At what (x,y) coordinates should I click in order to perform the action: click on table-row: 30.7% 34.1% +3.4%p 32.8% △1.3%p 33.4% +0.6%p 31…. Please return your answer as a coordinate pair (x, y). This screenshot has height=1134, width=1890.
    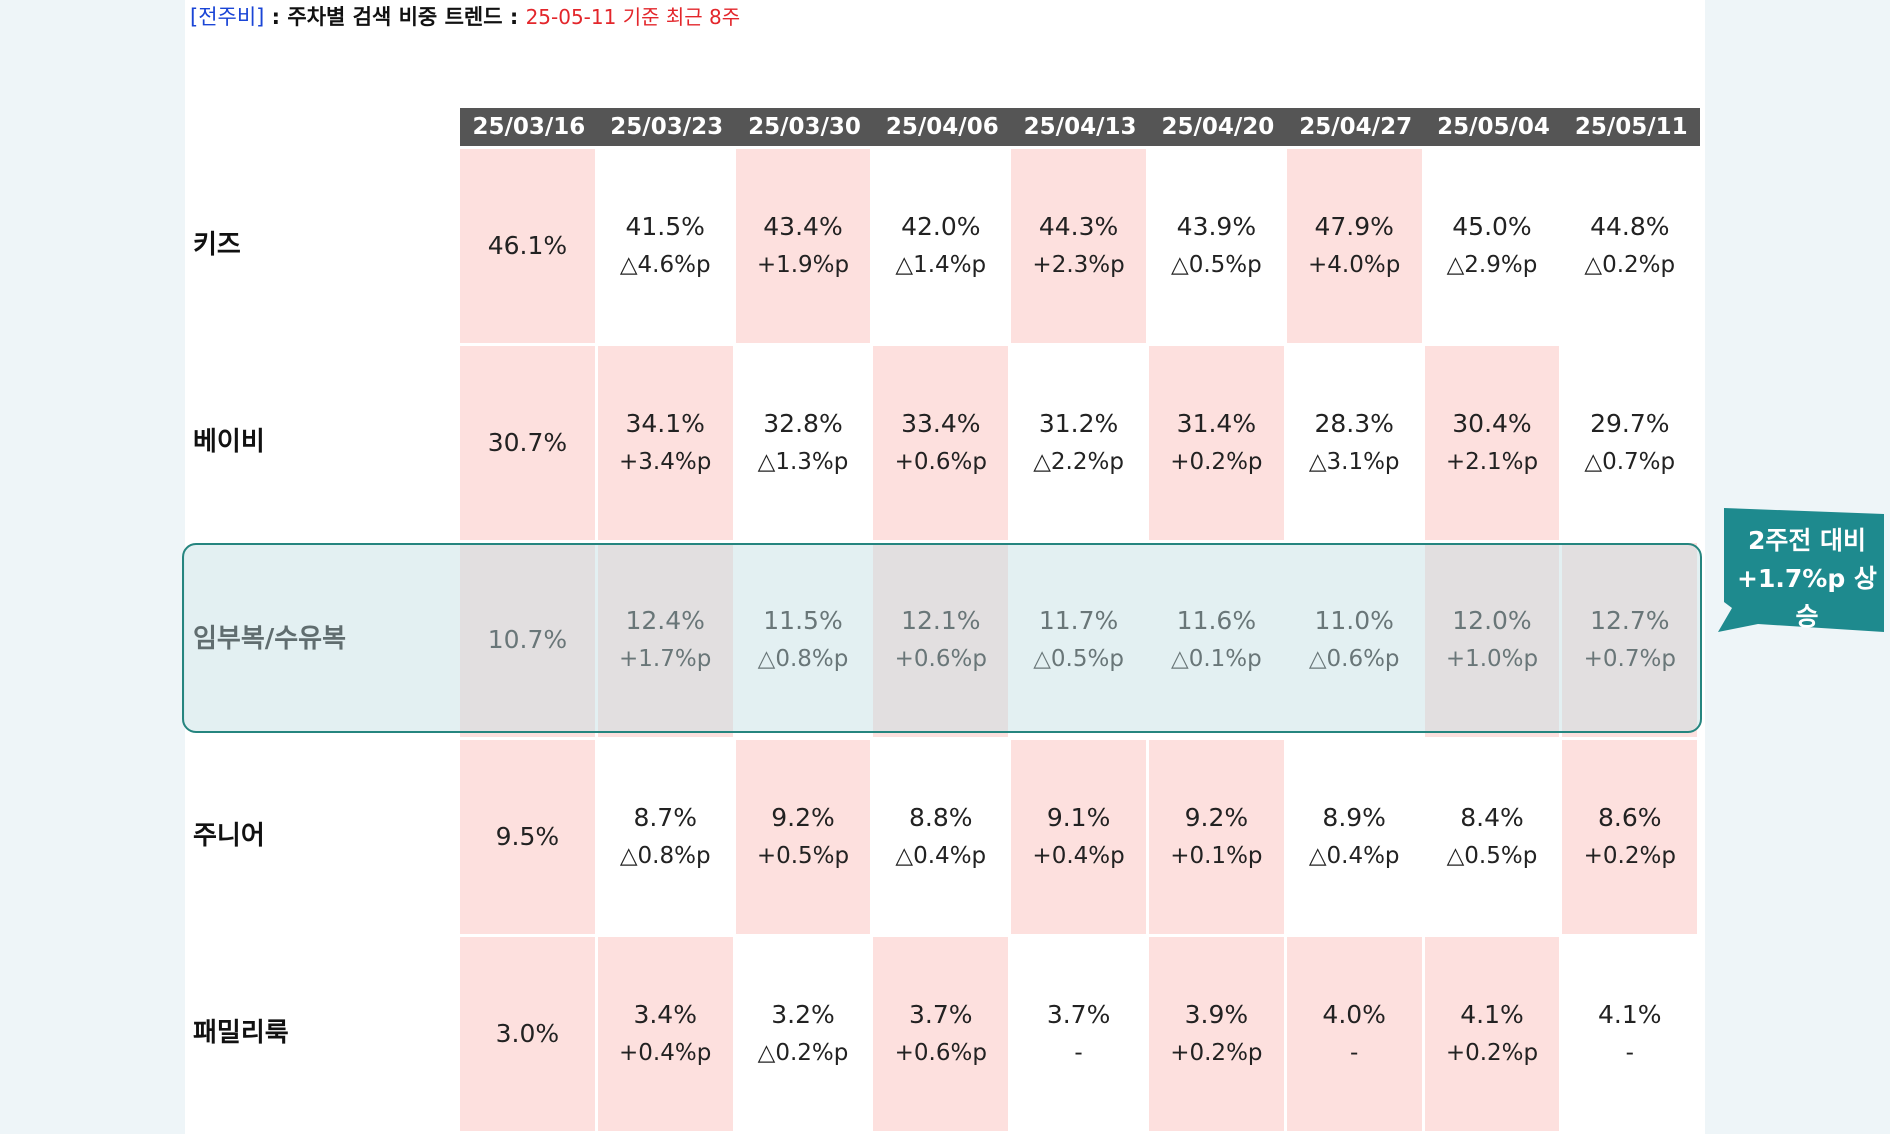
    Looking at the image, I should click on (1080, 441).